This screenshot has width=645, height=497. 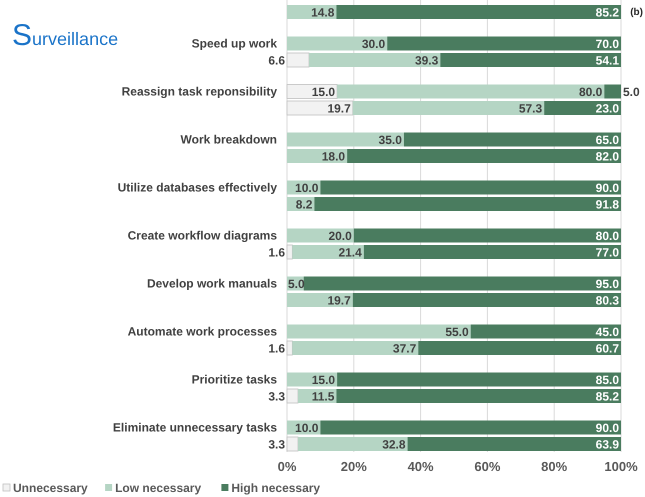 What do you see at coordinates (608, 284) in the screenshot?
I see `data-label: 95.0` at bounding box center [608, 284].